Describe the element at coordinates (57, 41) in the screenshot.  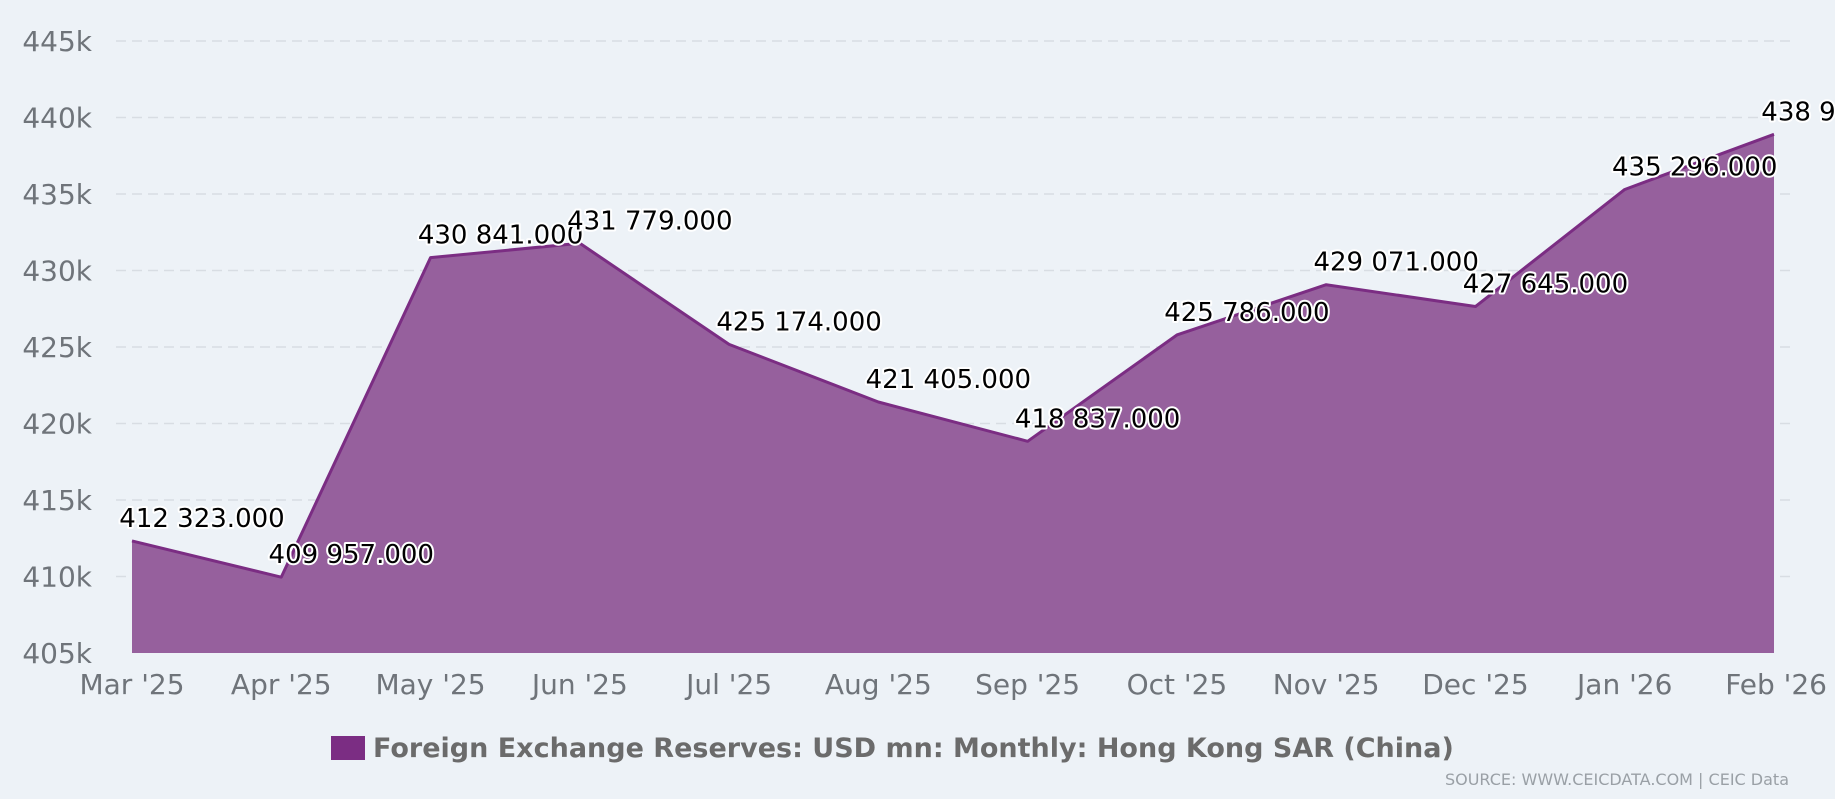
I see `y-tick-label: 445k` at that location.